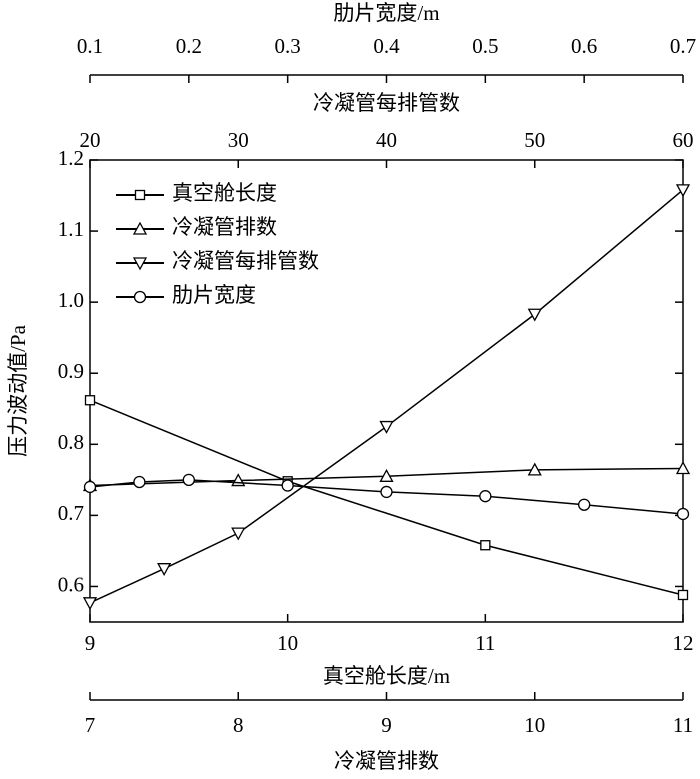 The image size is (700, 779). What do you see at coordinates (71, 371) in the screenshot?
I see `y-tick-label: 0.9` at bounding box center [71, 371].